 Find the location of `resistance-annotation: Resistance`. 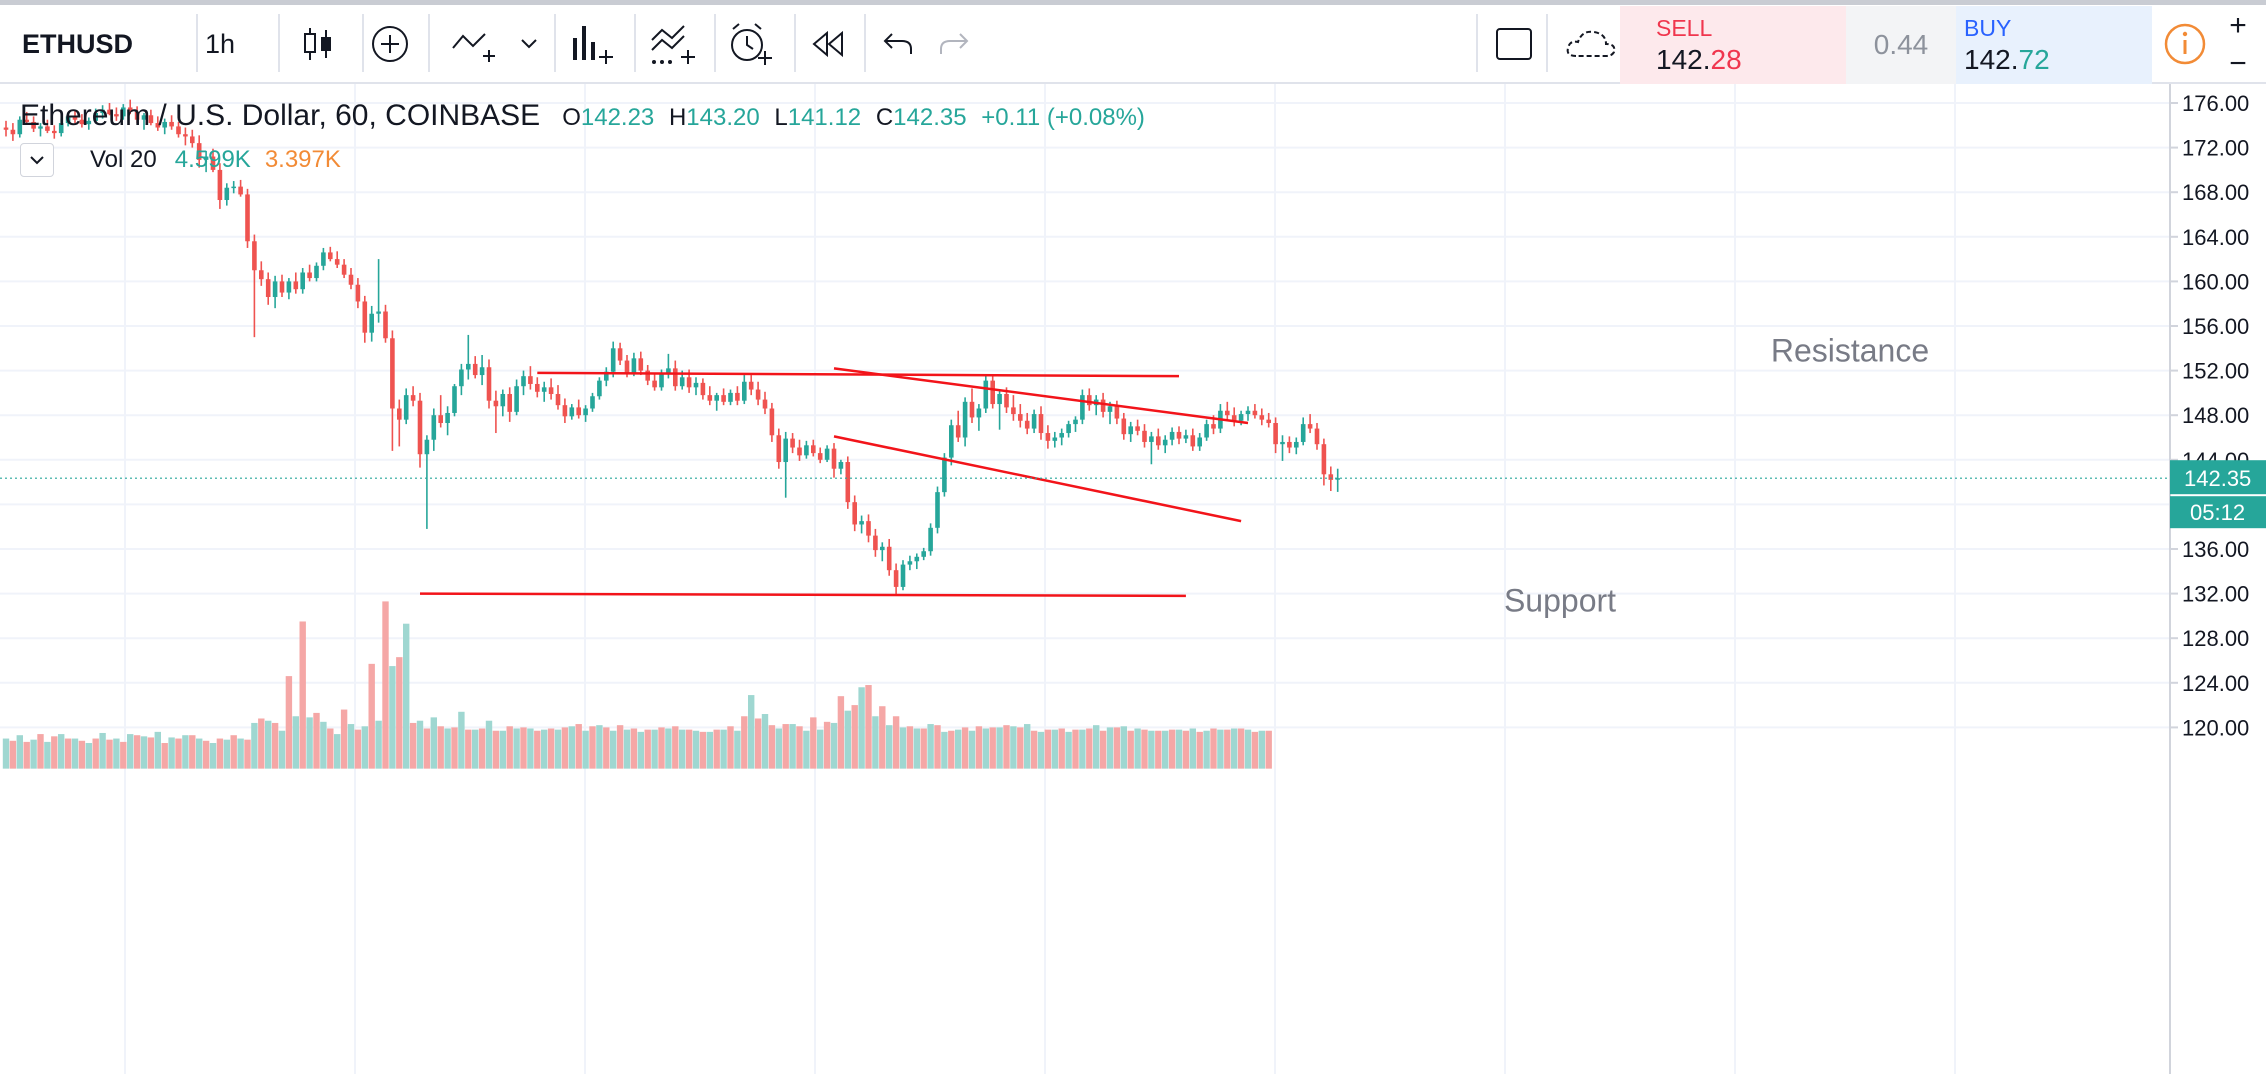

resistance-annotation: Resistance is located at coordinates (1850, 351).